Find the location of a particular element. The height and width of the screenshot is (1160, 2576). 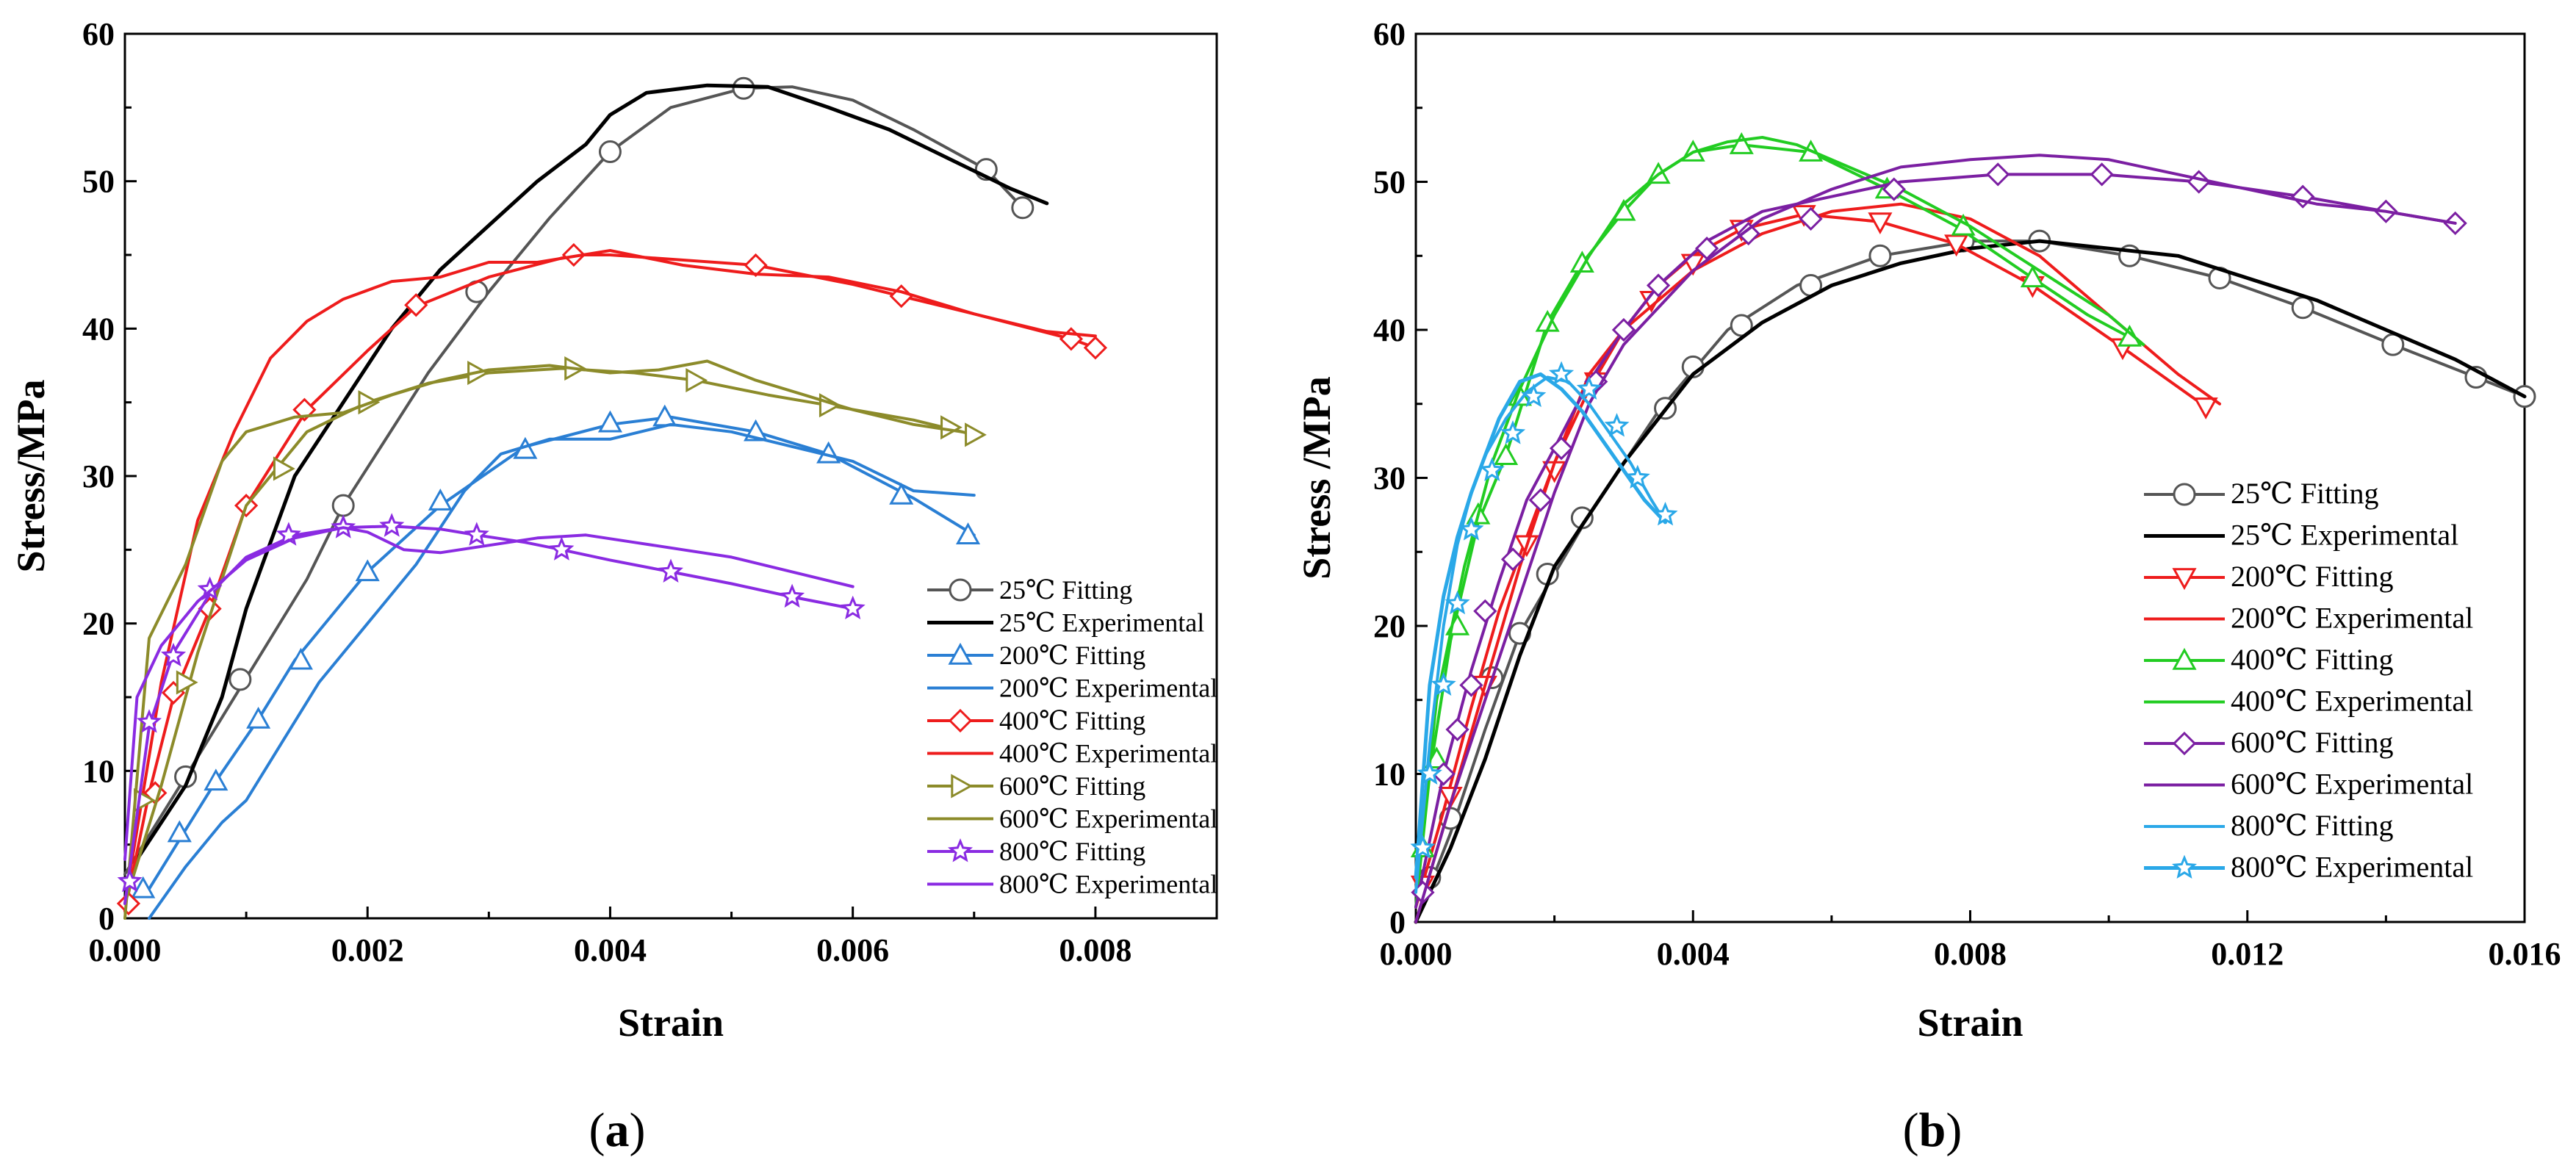

y-tick-label: 0 is located at coordinates (1397, 922).